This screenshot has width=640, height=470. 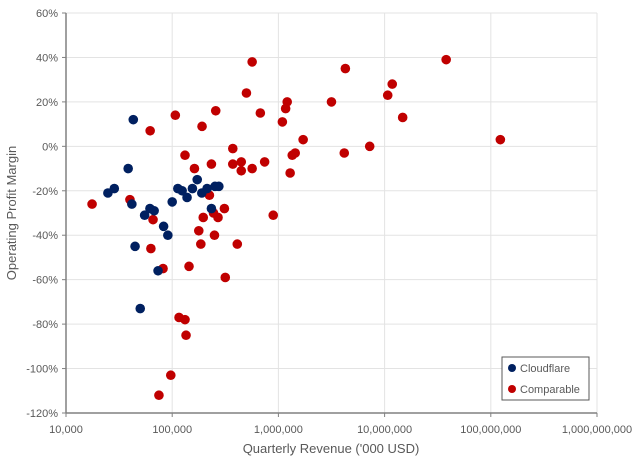 I want to click on x-tick-label: 100,000,000, so click(x=490, y=430).